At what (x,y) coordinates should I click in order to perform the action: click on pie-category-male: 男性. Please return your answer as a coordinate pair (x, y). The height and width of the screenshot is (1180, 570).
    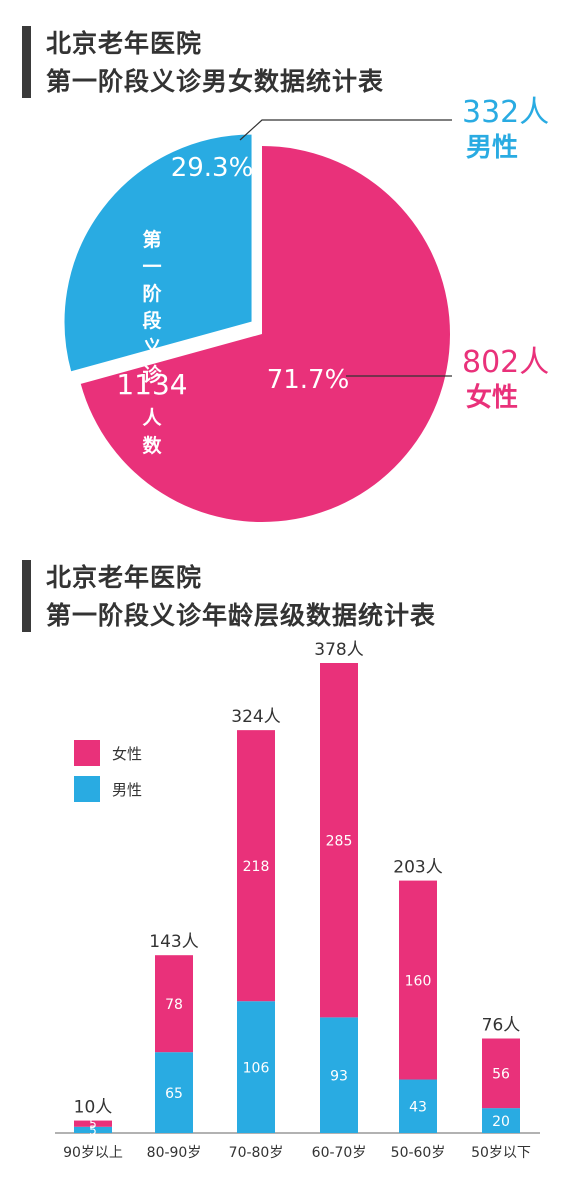
    Looking at the image, I should click on (492, 148).